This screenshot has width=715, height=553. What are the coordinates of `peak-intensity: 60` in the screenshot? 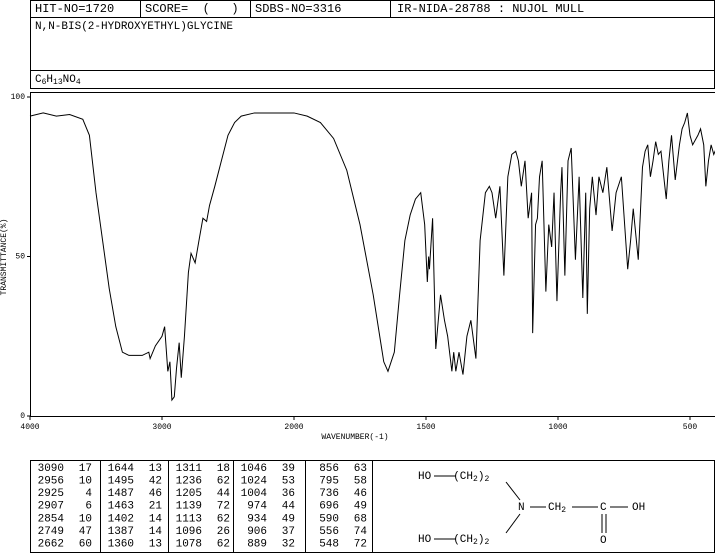 It's located at (85, 545).